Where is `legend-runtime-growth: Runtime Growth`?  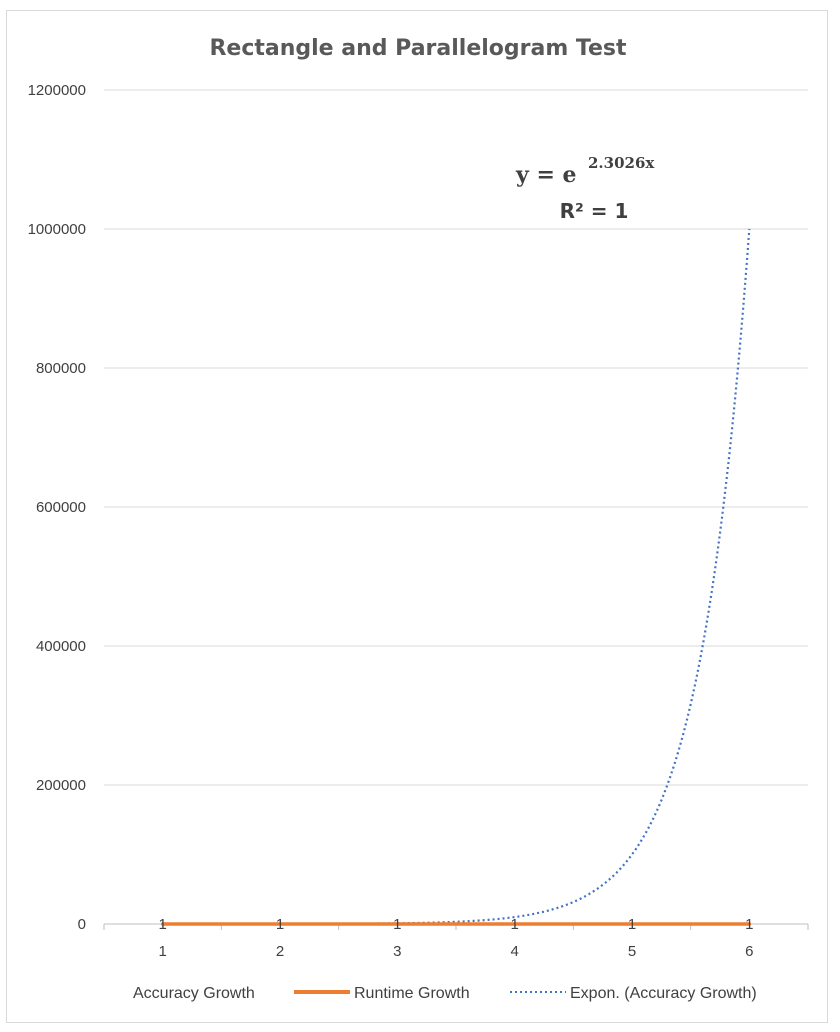
legend-runtime-growth: Runtime Growth is located at coordinates (412, 993).